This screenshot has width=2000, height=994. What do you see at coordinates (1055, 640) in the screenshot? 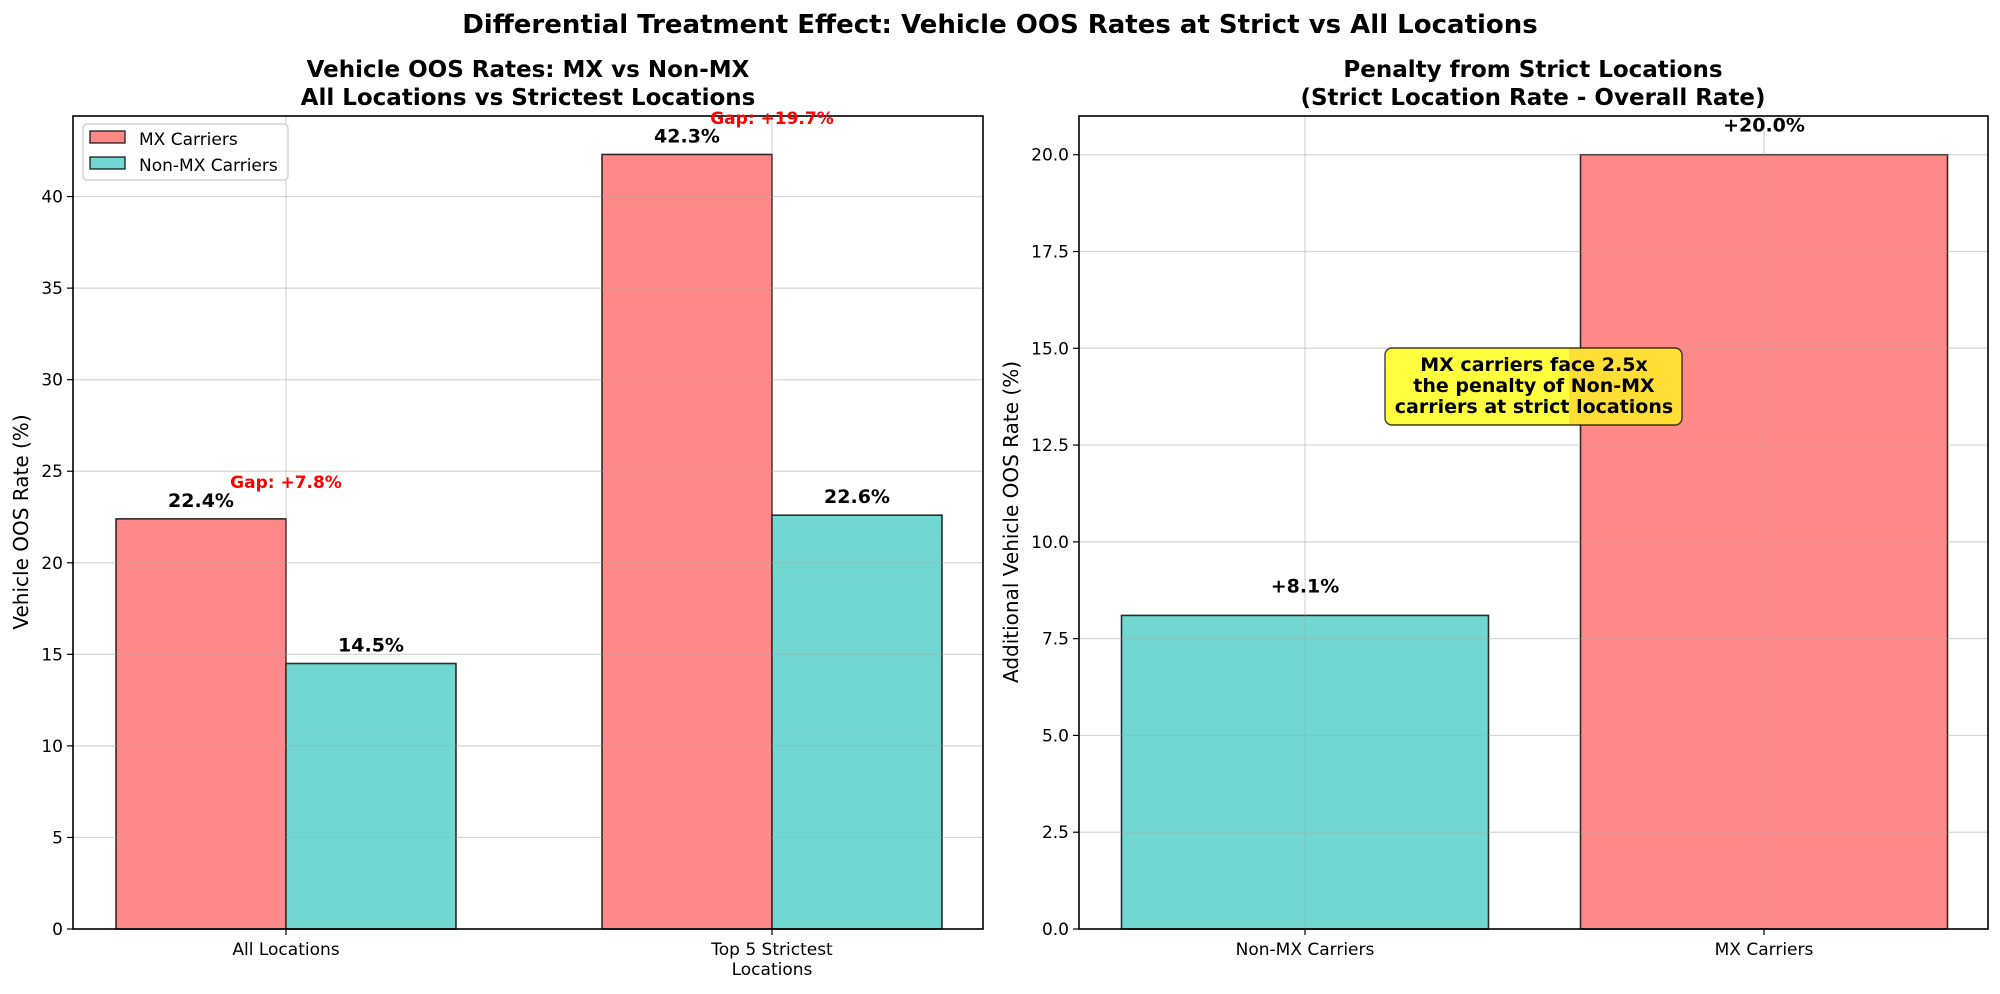
I see `right-y-tick-label: 7.5` at bounding box center [1055, 640].